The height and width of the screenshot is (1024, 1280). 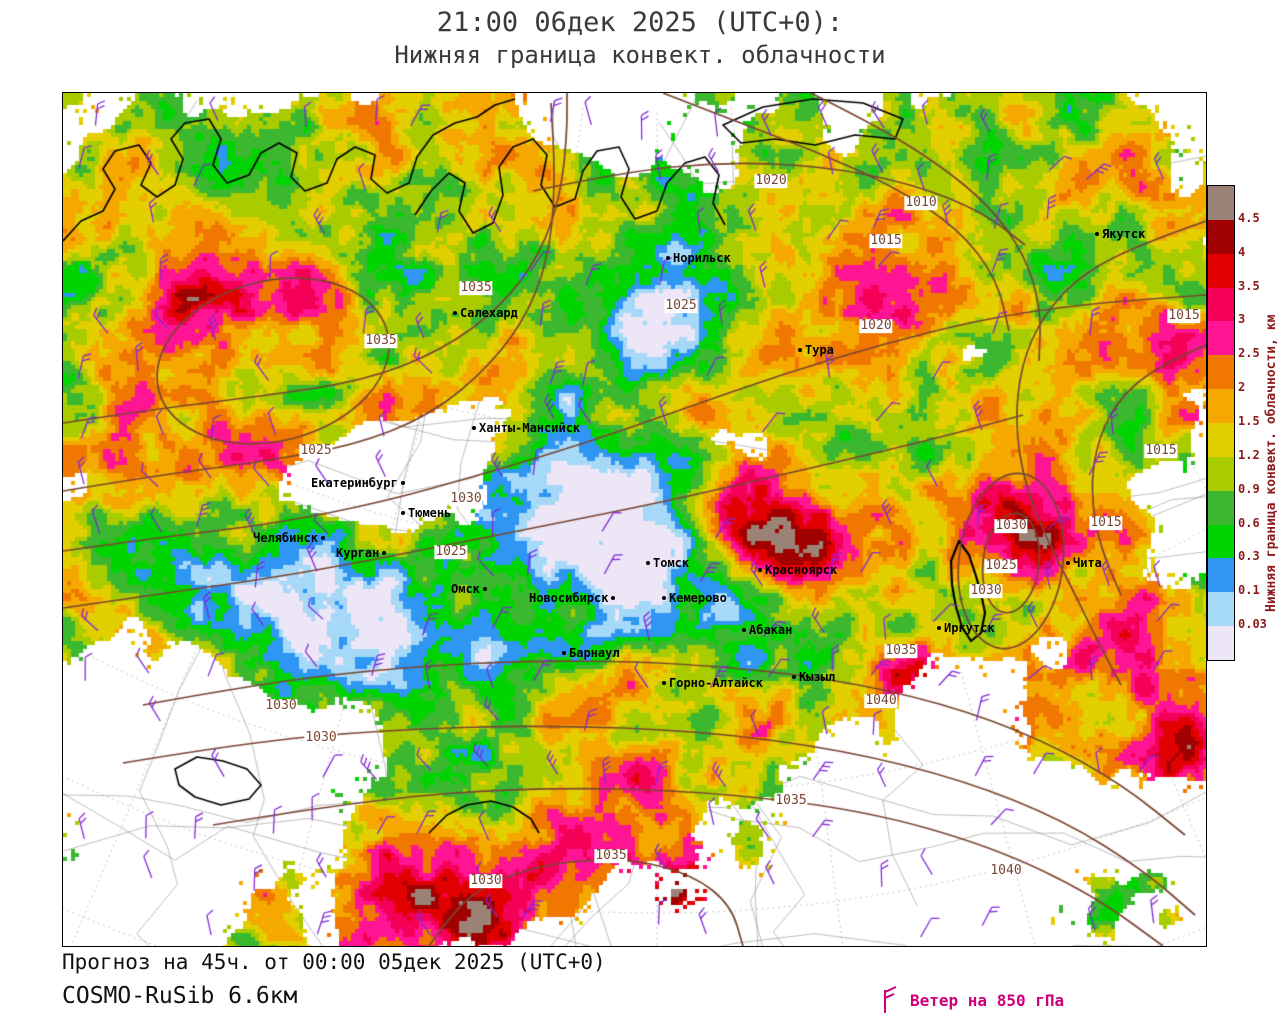 What do you see at coordinates (1249, 556) in the screenshot?
I see `colorbar-tick-label: 0.3` at bounding box center [1249, 556].